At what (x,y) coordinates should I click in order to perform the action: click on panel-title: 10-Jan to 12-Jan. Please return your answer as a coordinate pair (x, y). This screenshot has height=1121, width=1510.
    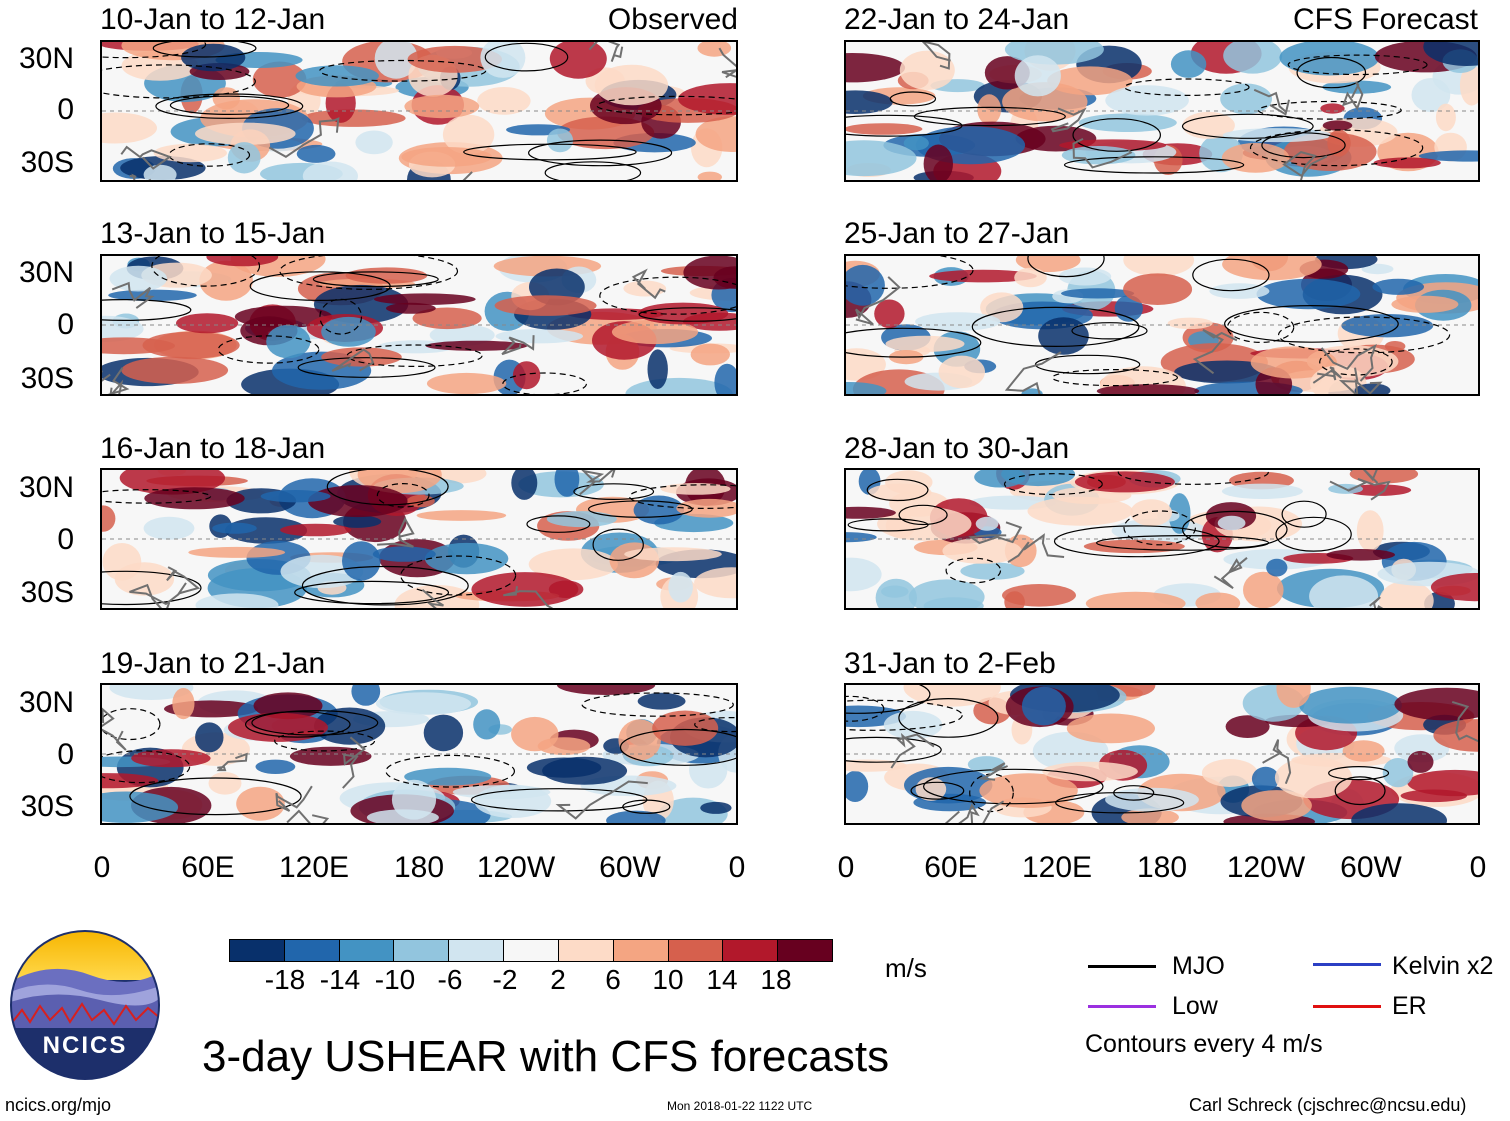
    Looking at the image, I should click on (213, 19).